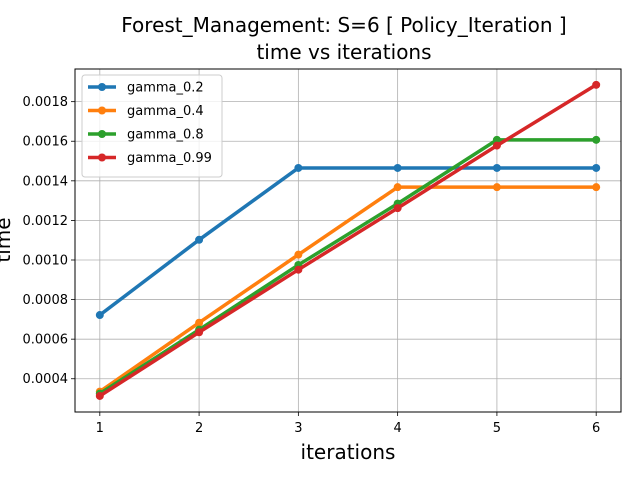  I want to click on y-tick-label: 0.0018, so click(46, 102).